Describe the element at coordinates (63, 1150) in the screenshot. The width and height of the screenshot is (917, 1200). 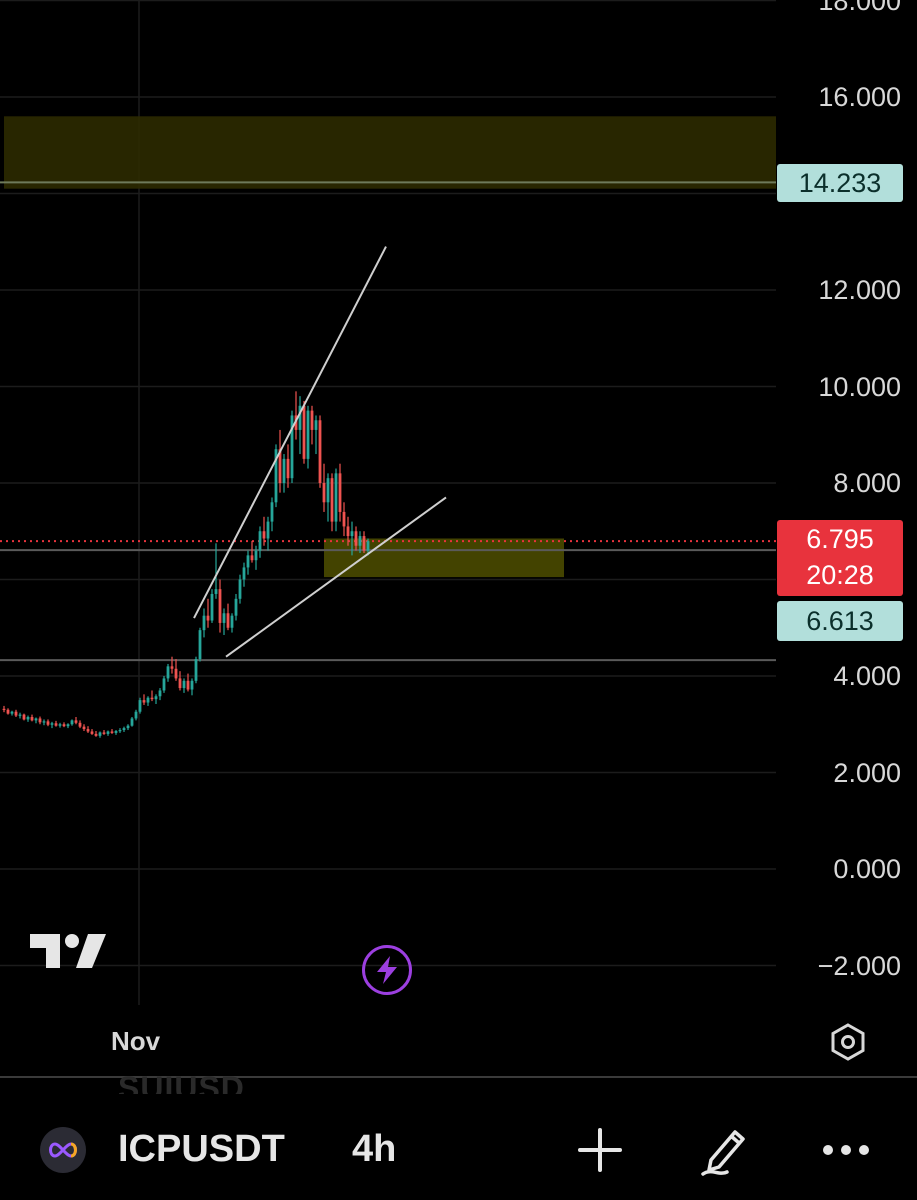
I see `infinity-icon` at that location.